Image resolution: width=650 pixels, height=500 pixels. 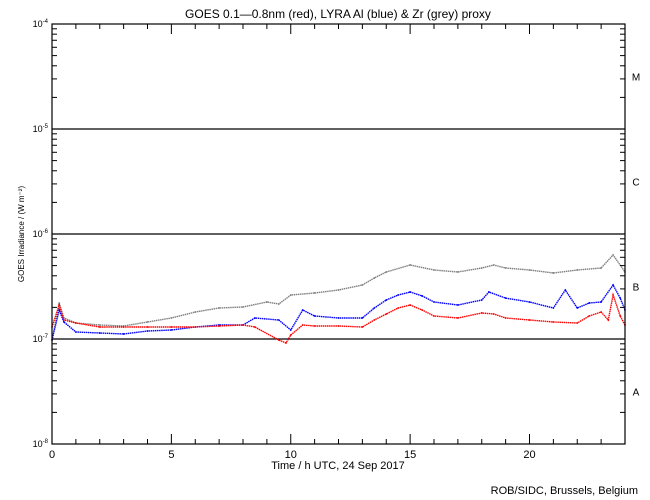 What do you see at coordinates (636, 78) in the screenshot?
I see `flare-class-label: M` at bounding box center [636, 78].